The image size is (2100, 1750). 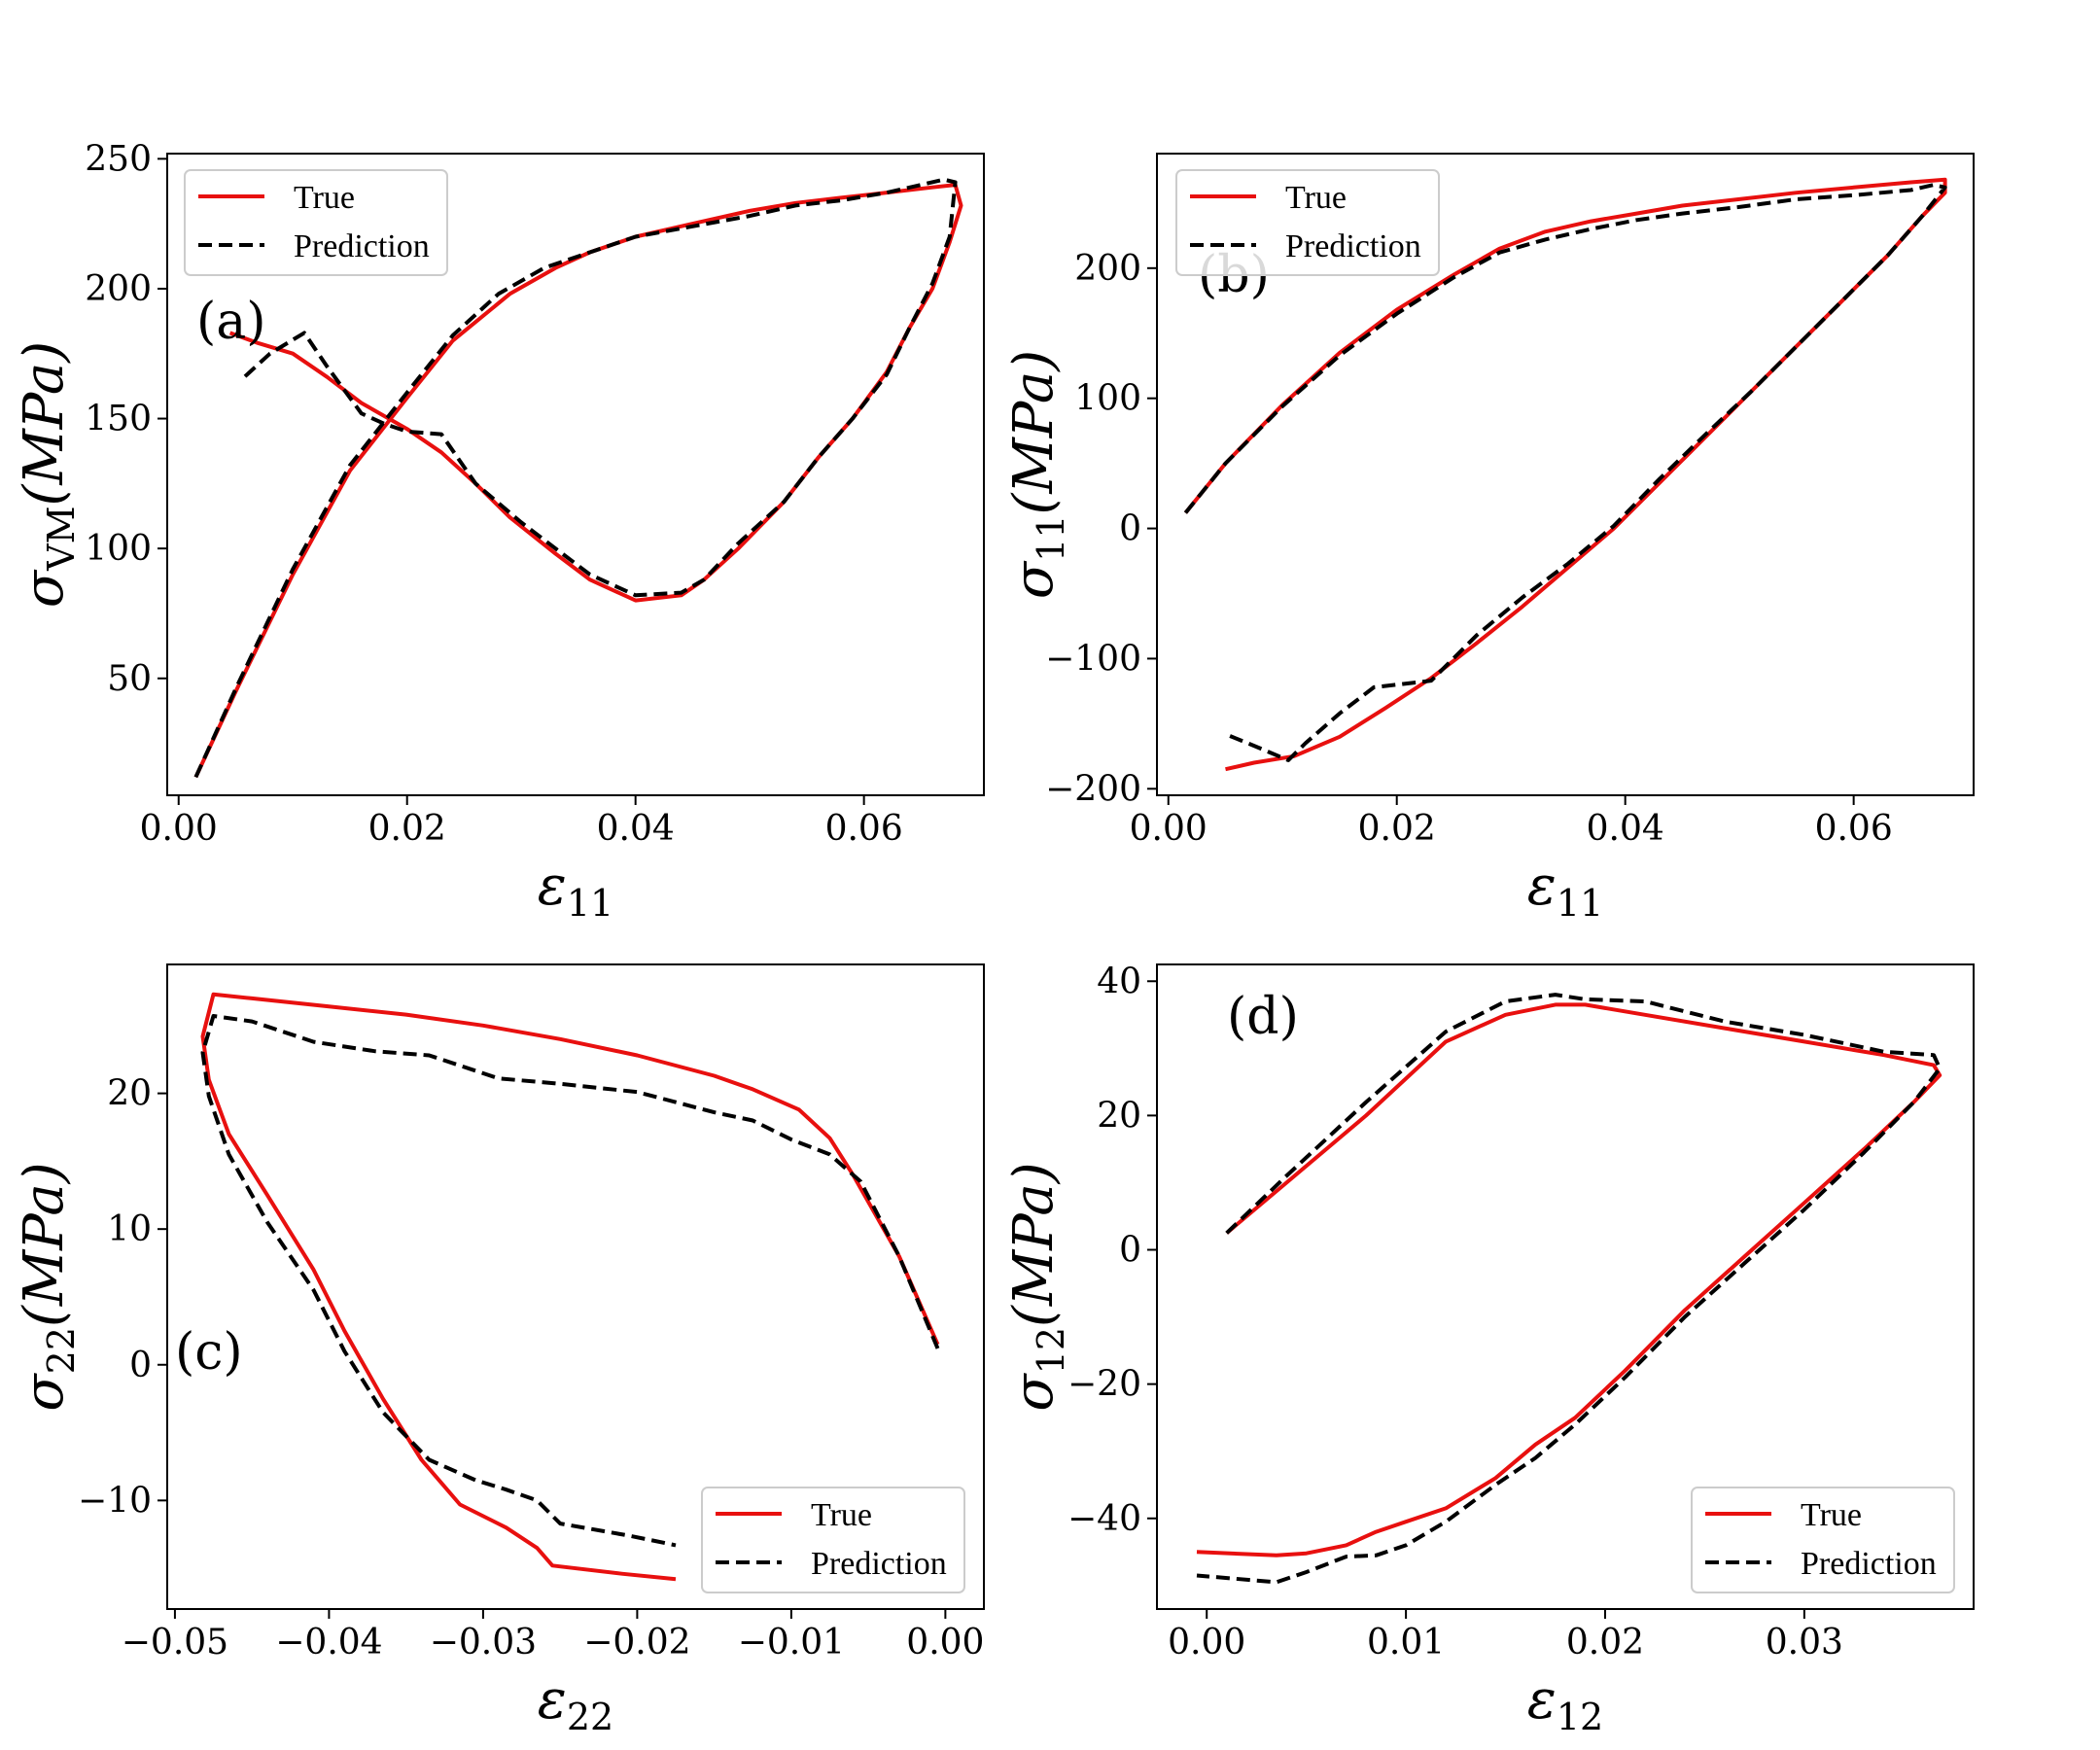 I want to click on x-tick-label: −0.05, so click(x=175, y=1642).